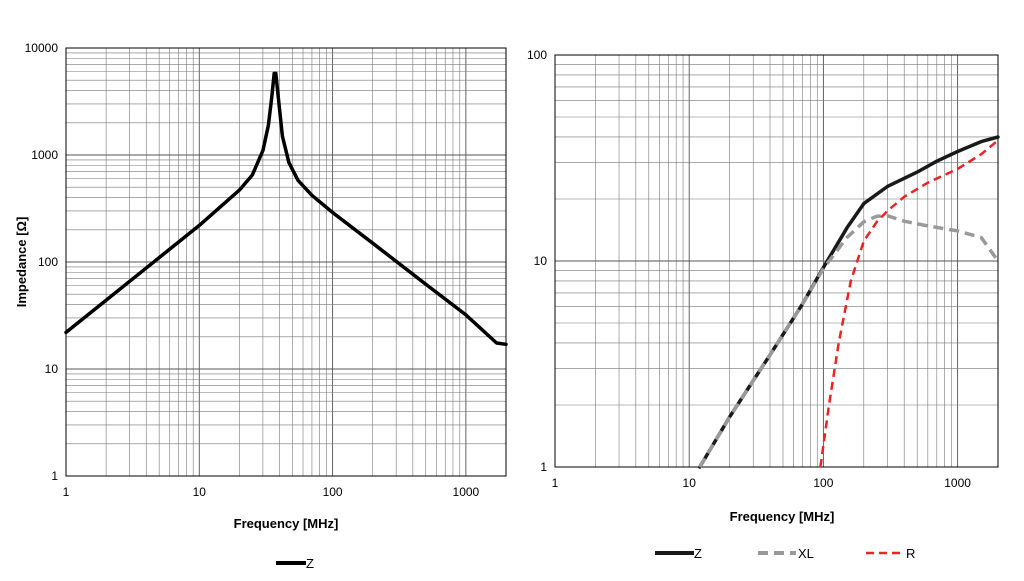  What do you see at coordinates (555, 483) in the screenshot?
I see `chart-right-x-tick-label: 1` at bounding box center [555, 483].